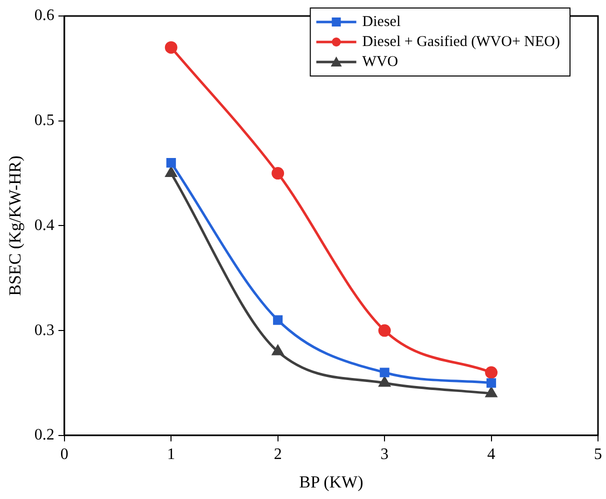 The image size is (606, 499). What do you see at coordinates (381, 22) in the screenshot?
I see `legend-label: Diesel` at bounding box center [381, 22].